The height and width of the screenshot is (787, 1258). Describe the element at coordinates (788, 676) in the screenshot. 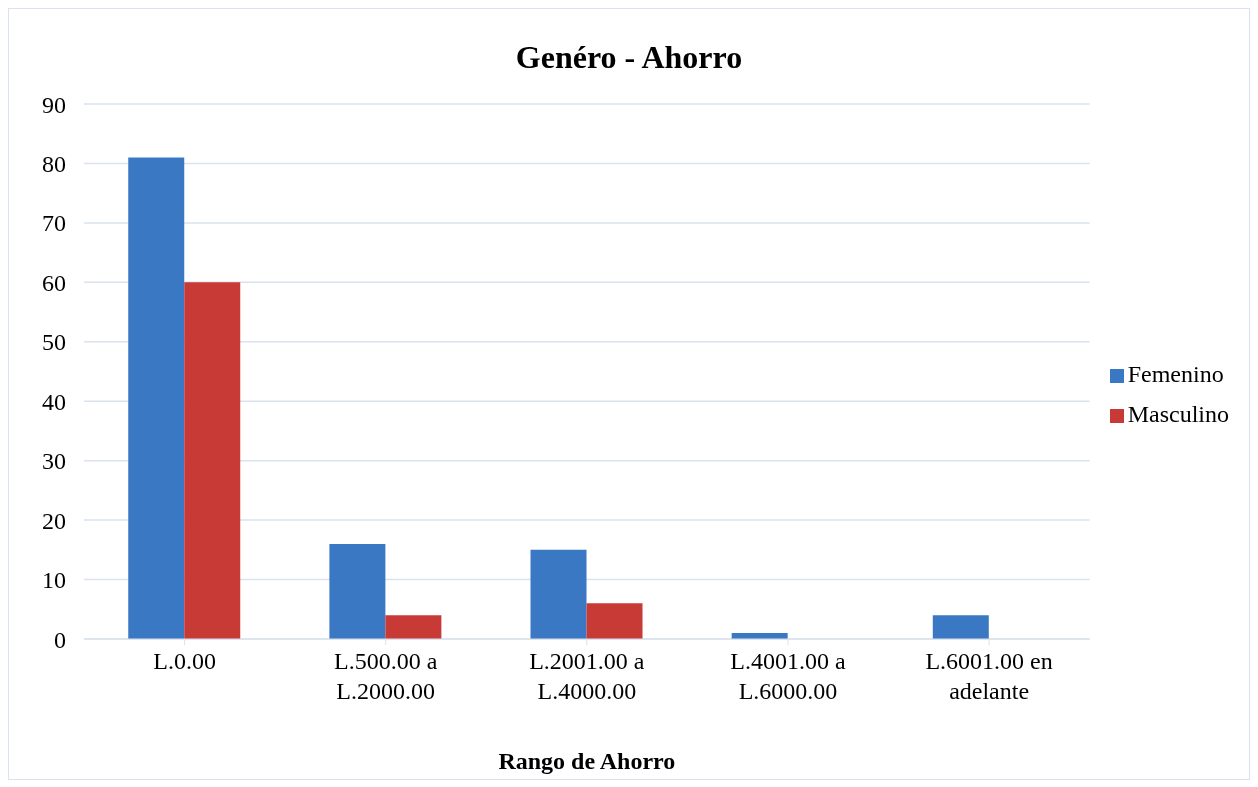

I see `x-tick-label: L.4001.00 a L.6000.00` at that location.